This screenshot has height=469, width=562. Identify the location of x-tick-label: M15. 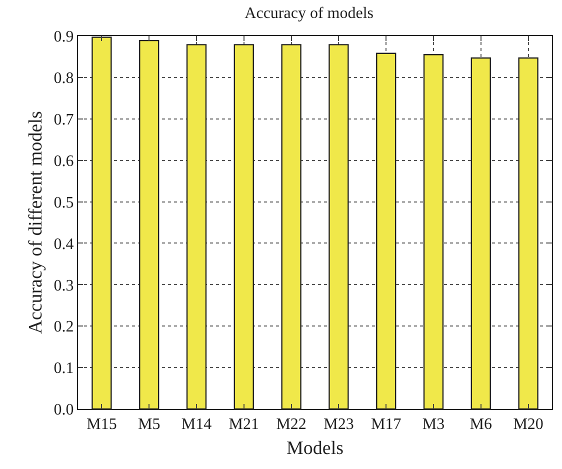
(101, 425).